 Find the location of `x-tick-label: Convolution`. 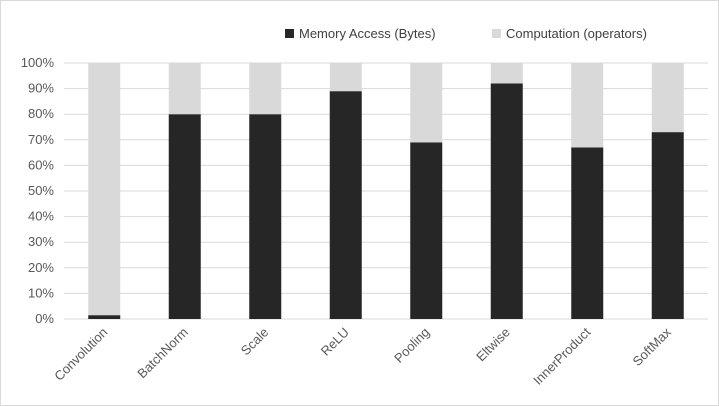

x-tick-label: Convolution is located at coordinates (80, 354).